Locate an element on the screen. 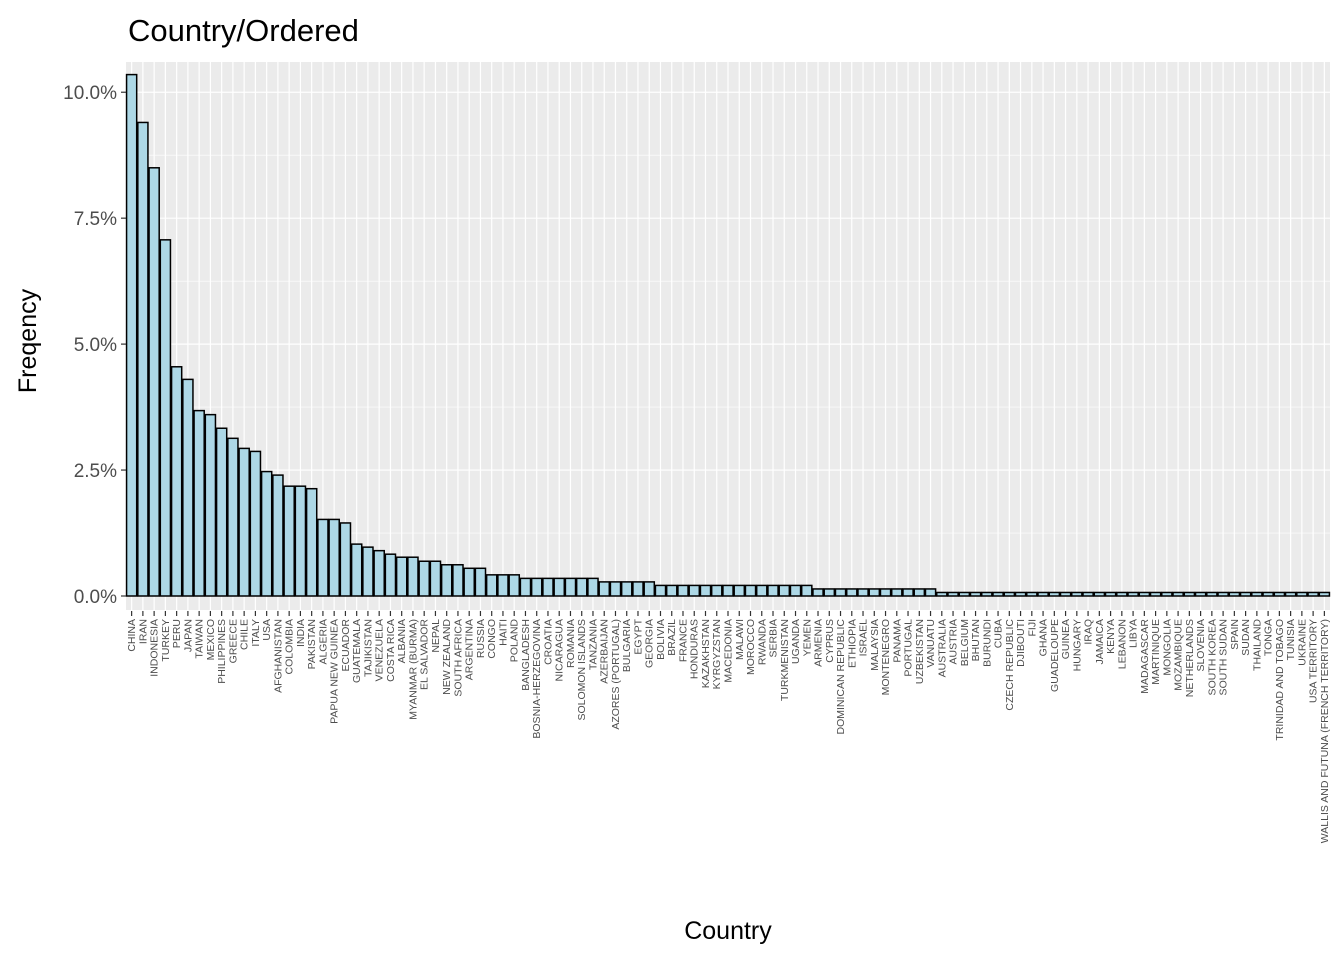  x-tick-label: VANUATU is located at coordinates (931, 643).